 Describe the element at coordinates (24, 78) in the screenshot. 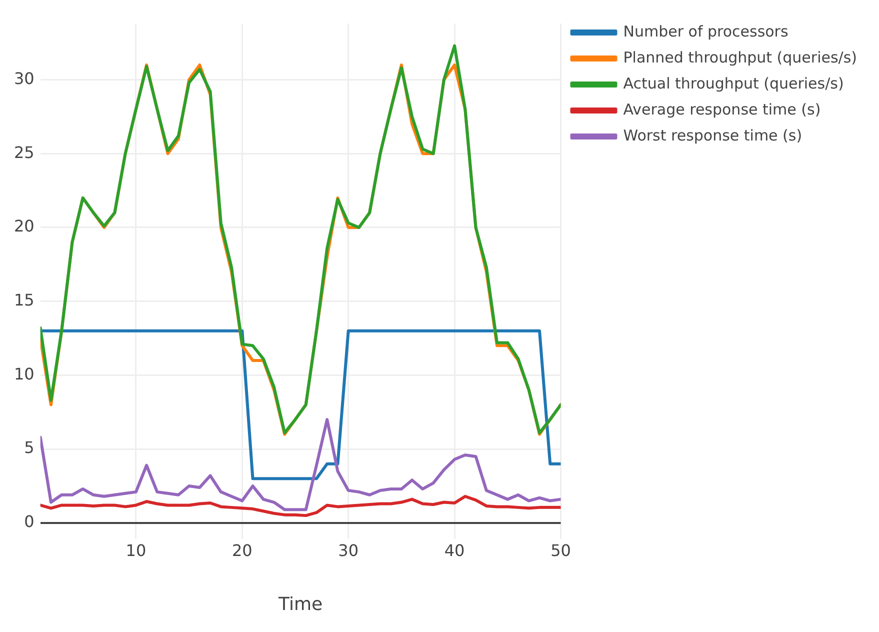

I see `y-tick-label: 30` at that location.